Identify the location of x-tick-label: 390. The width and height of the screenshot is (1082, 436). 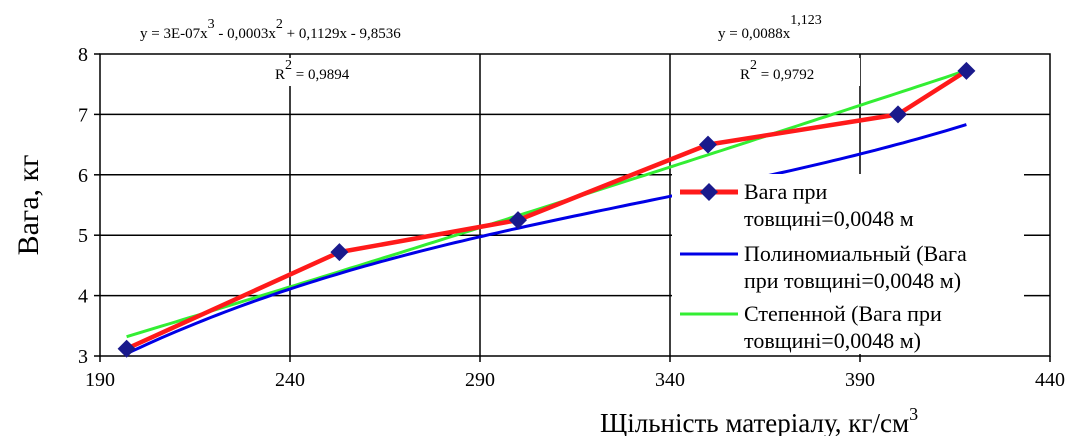
(860, 380).